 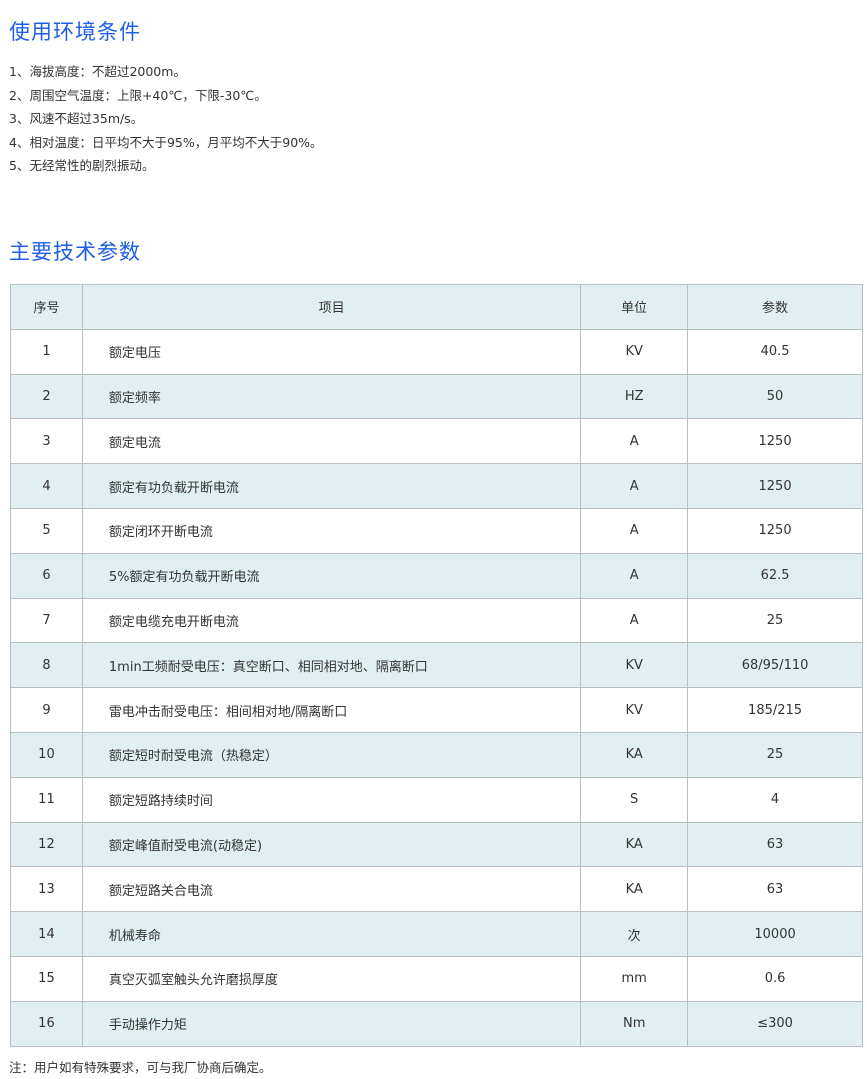 I want to click on condition-item: 2、周围空气温度：上限+40℃，下限-30℃。, so click(x=138, y=95).